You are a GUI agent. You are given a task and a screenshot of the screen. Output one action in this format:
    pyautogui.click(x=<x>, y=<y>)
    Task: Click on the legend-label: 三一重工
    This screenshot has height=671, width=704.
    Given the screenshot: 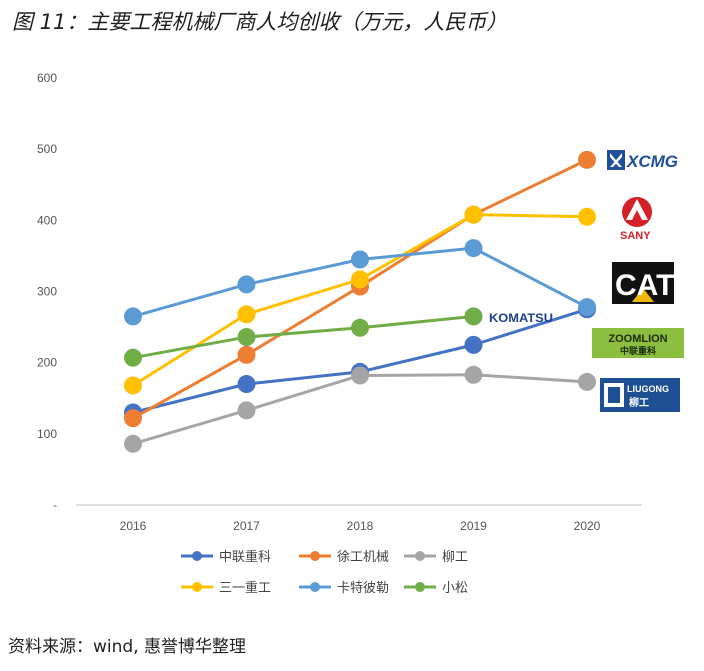 What is the action you would take?
    pyautogui.click(x=245, y=588)
    